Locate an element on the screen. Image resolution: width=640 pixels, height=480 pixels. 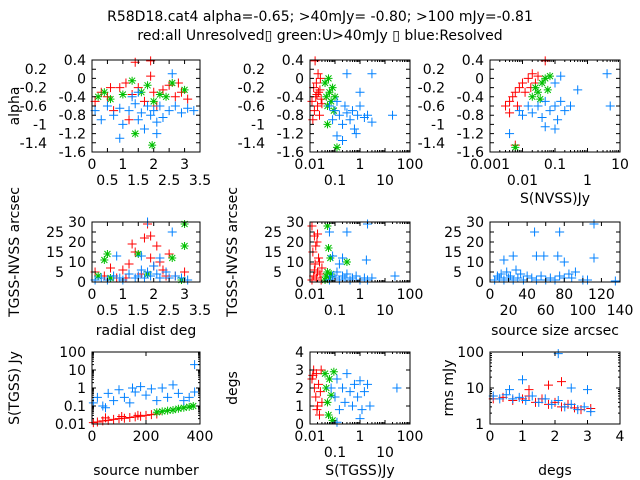
y-axis-label: alpha is located at coordinates (15, 106).